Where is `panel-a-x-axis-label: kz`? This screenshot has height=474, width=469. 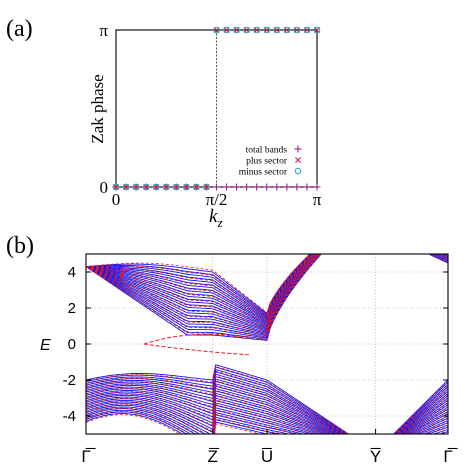
panel-a-x-axis-label: kz is located at coordinates (216, 218).